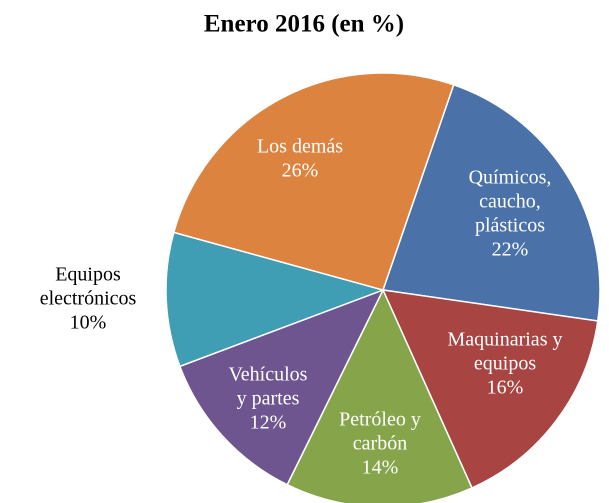 This screenshot has width=609, height=503. What do you see at coordinates (300, 171) in the screenshot?
I see `value-label: 26%` at bounding box center [300, 171].